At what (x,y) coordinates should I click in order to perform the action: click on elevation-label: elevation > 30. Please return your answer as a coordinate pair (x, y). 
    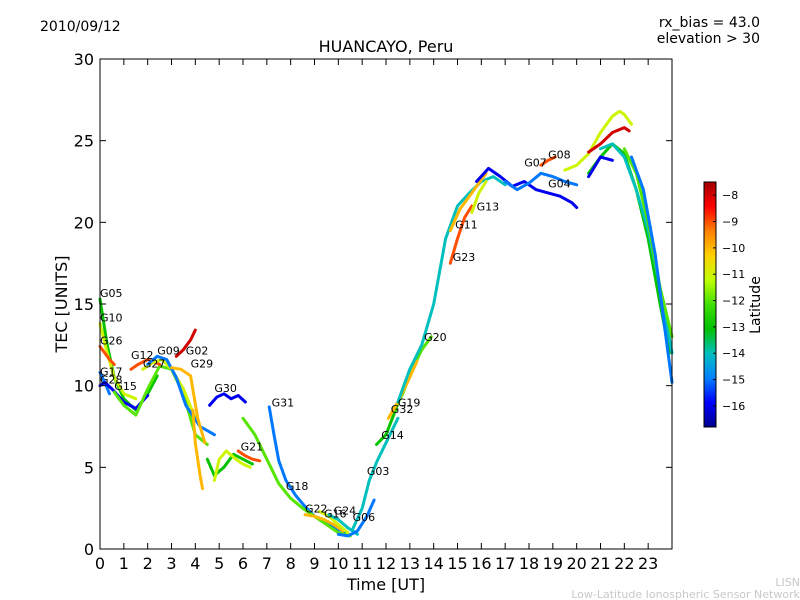
    Looking at the image, I should click on (708, 39).